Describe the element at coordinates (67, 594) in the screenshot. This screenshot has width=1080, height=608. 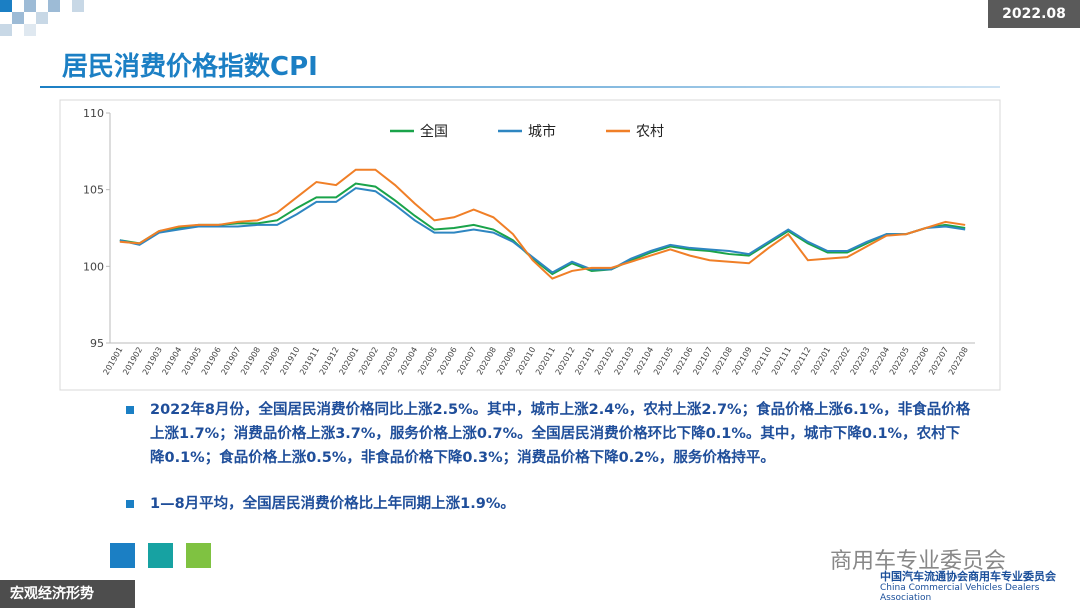
I see `section-tag: 宏观经济形势` at that location.